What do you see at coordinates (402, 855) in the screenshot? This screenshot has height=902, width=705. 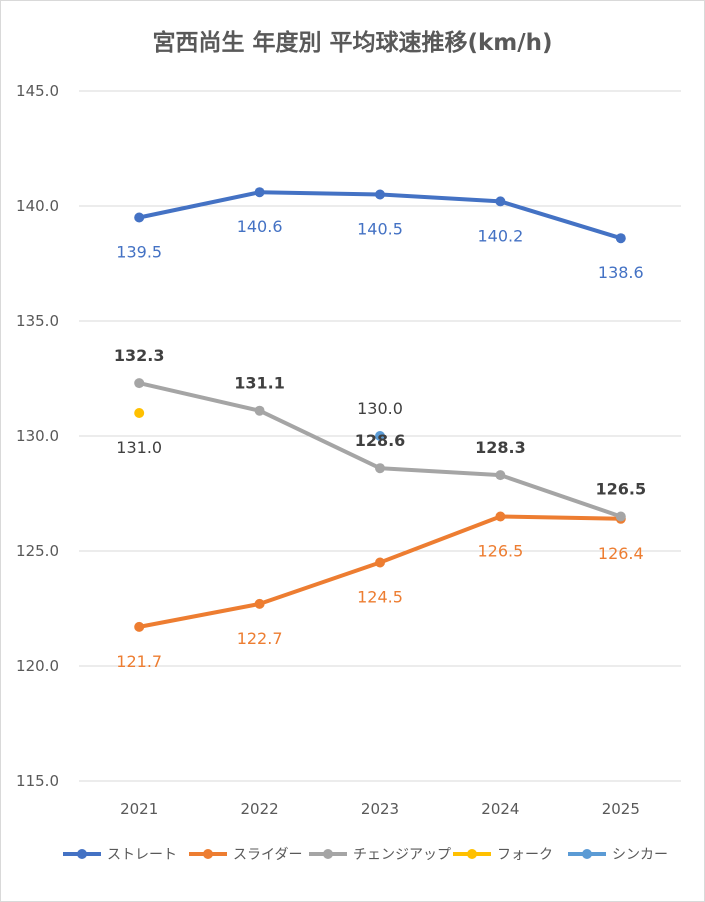 I see `legend-label: チェンジアップ` at bounding box center [402, 855].